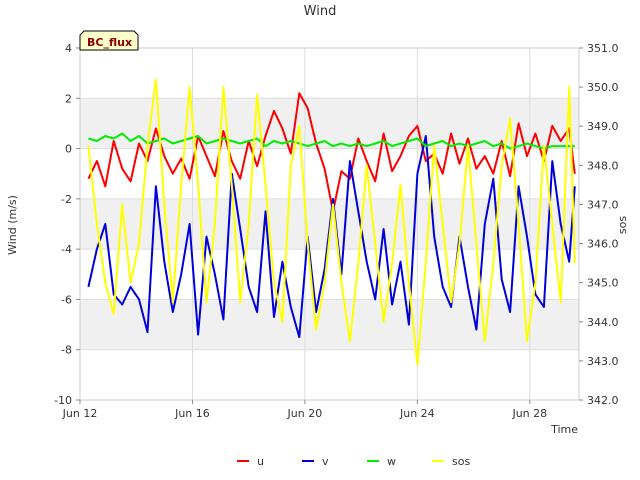 This screenshot has width=640, height=480. What do you see at coordinates (331, 141) in the screenshot?
I see `series-line-w` at bounding box center [331, 141].